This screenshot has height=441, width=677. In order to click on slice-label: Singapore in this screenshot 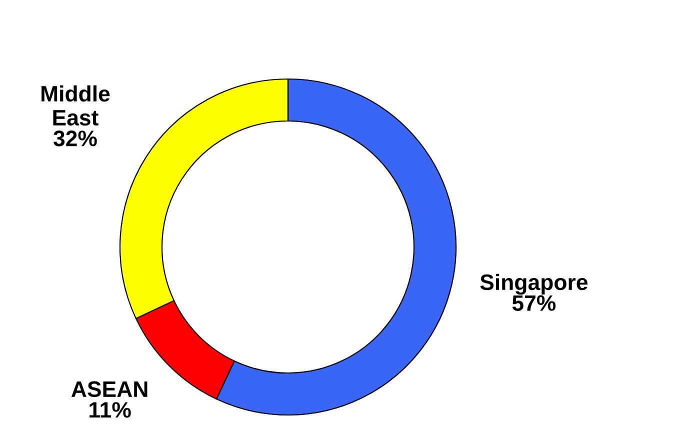, I will do `click(534, 284)`.